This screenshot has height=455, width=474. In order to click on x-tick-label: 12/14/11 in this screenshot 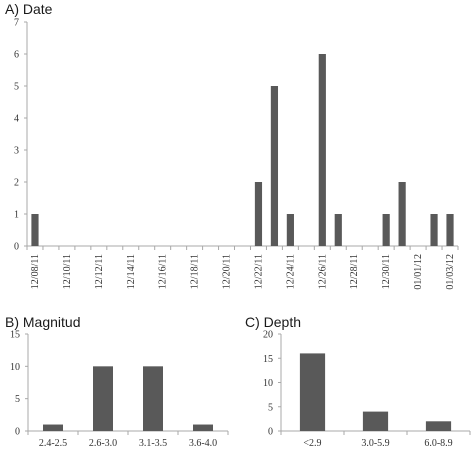, I will do `click(131, 271)`.